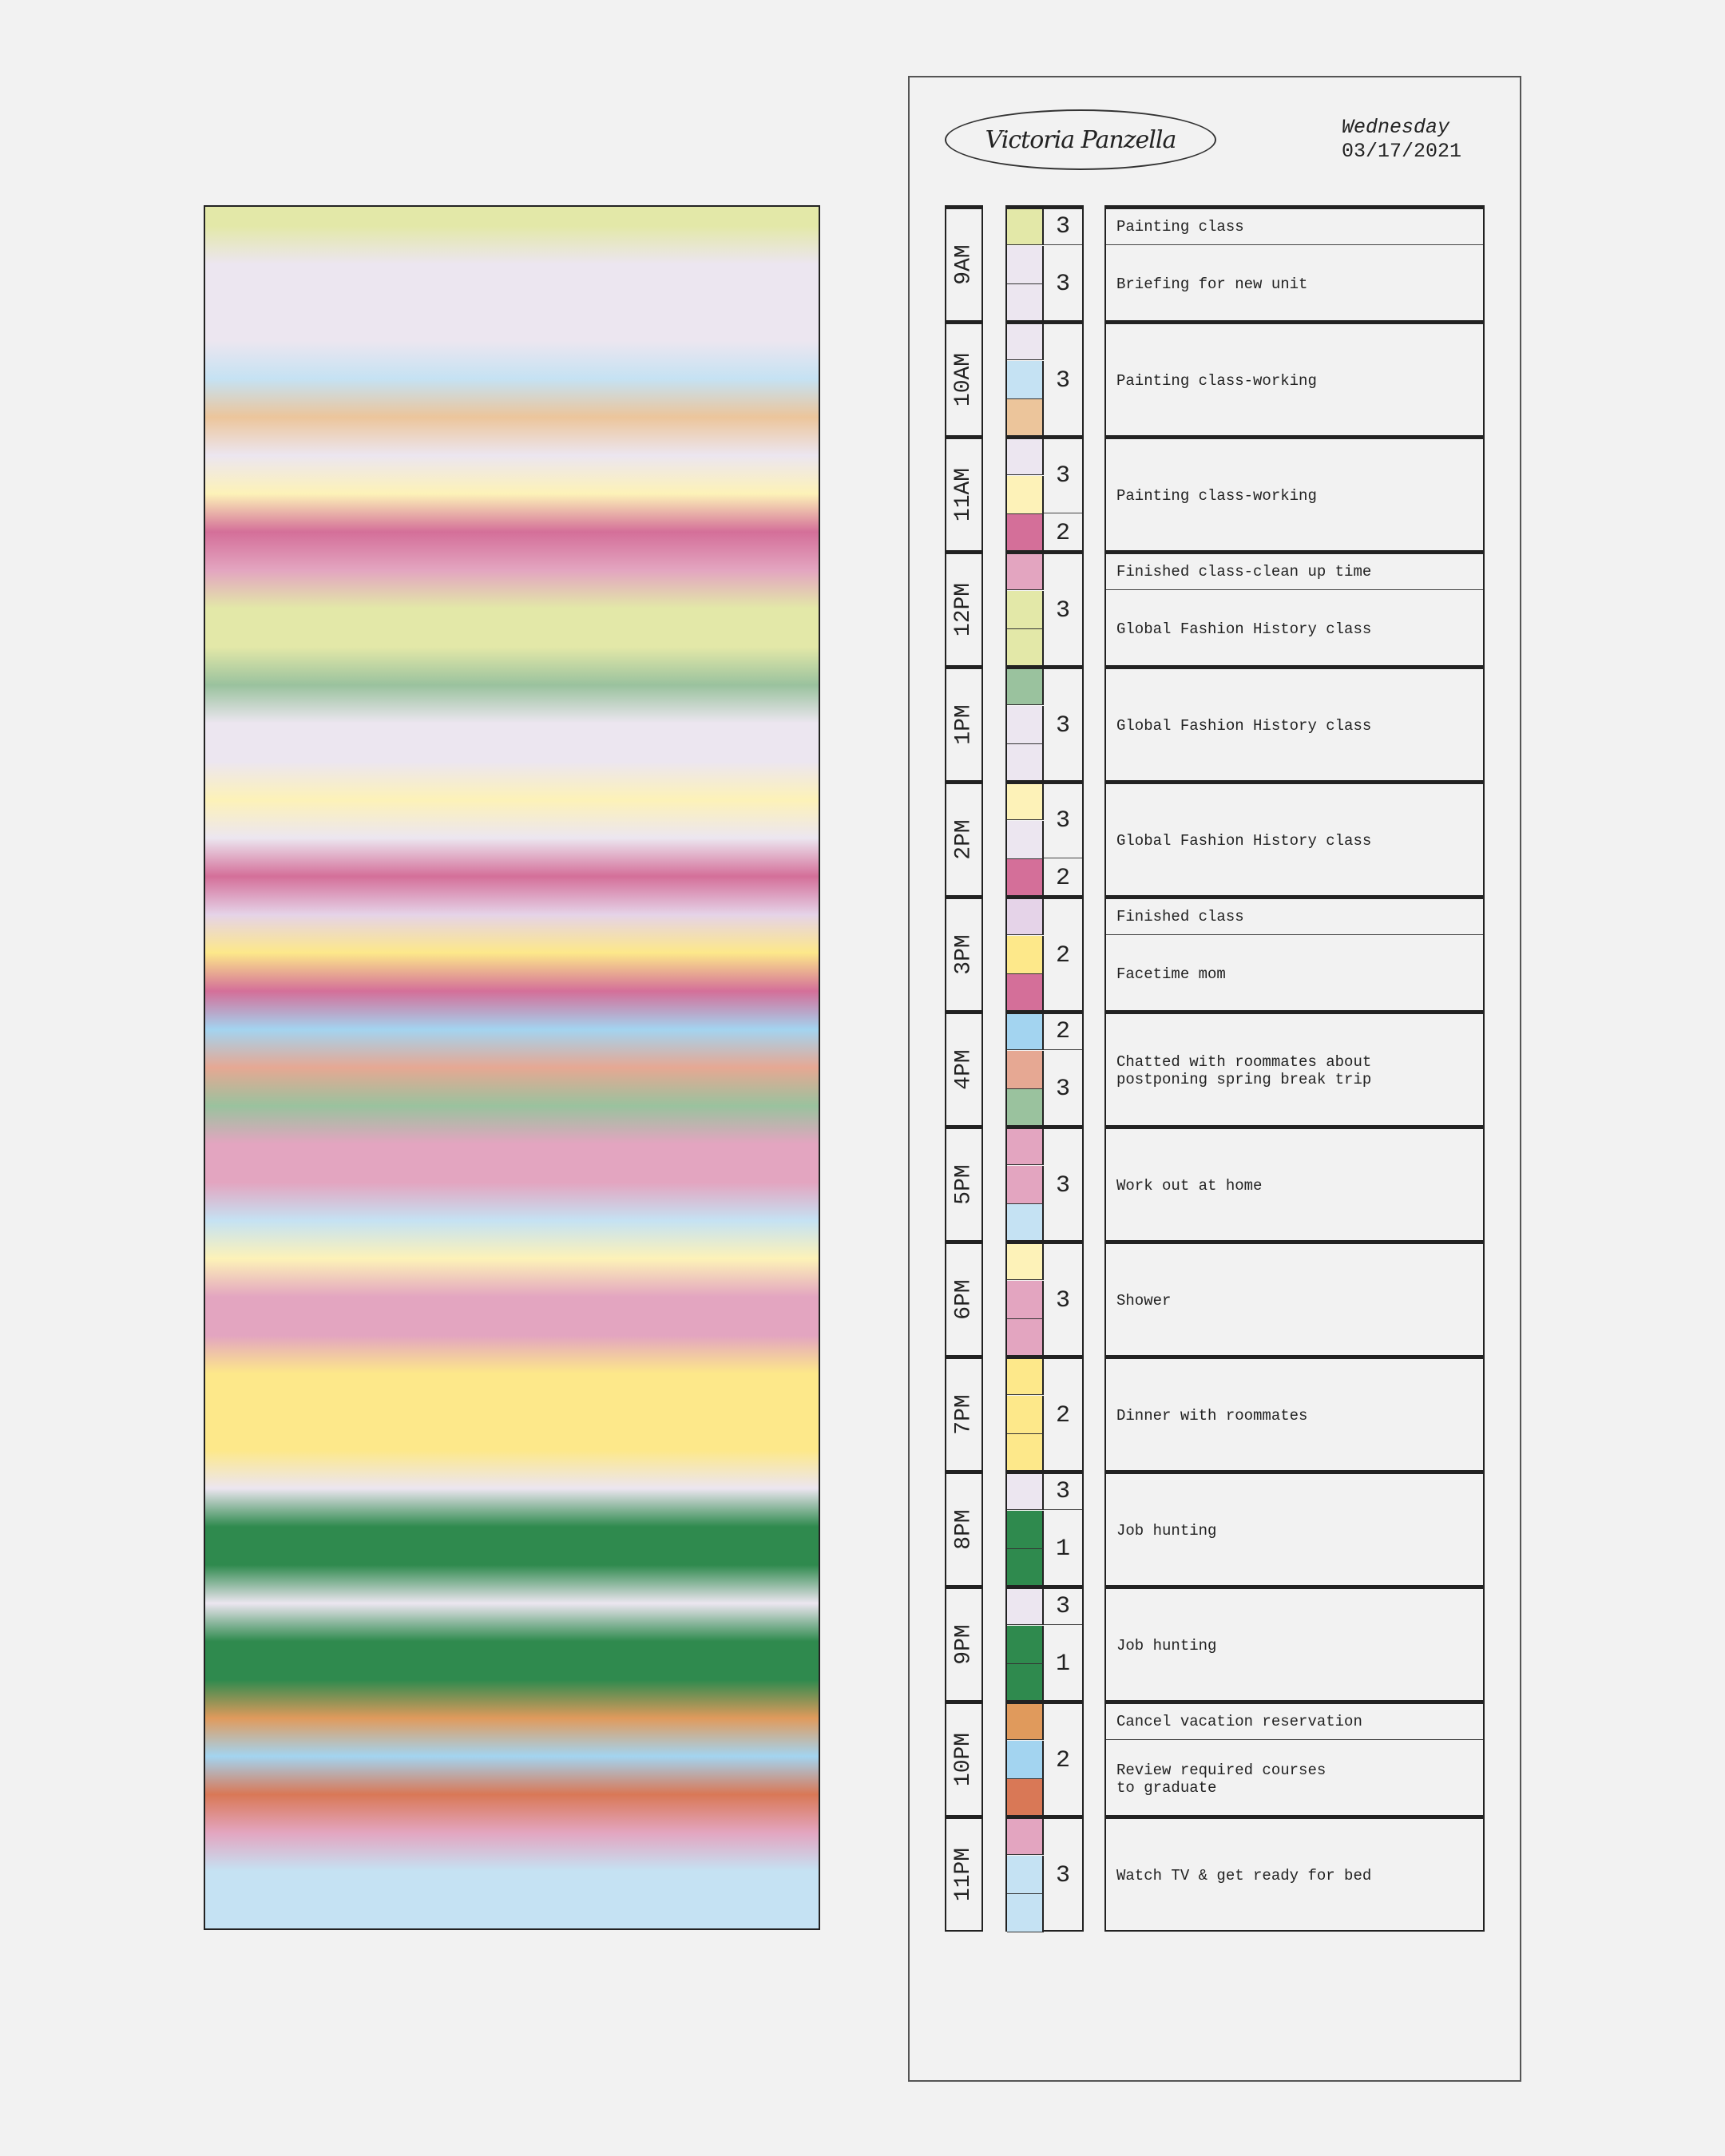  I want to click on time-label: 11PM, so click(964, 1874).